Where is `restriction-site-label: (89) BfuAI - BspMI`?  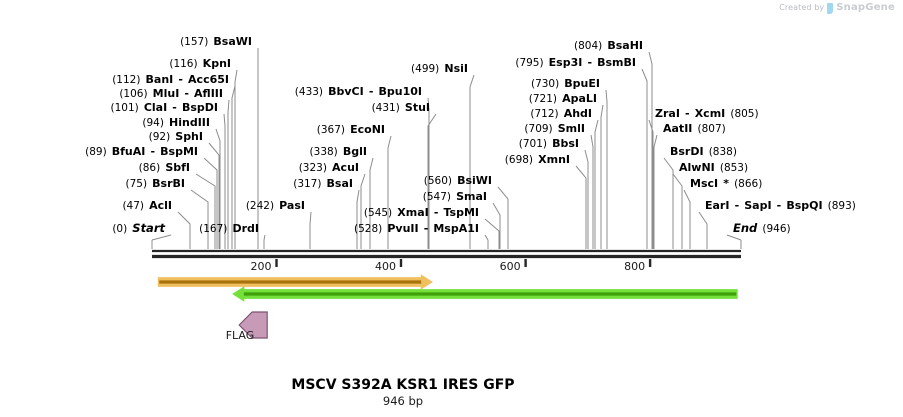
restriction-site-label: (89) BfuAI - BspMI is located at coordinates (141, 149).